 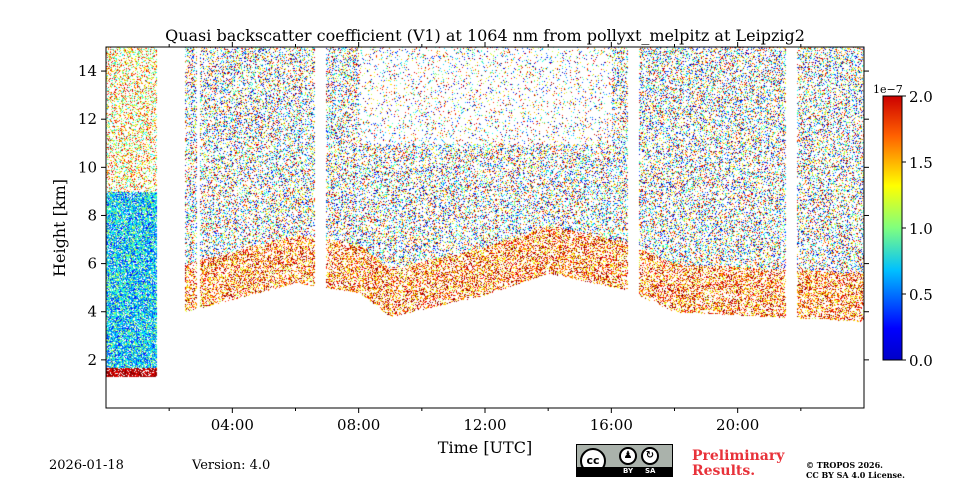 What do you see at coordinates (650, 456) in the screenshot?
I see `share-alike-icon: ↻` at bounding box center [650, 456].